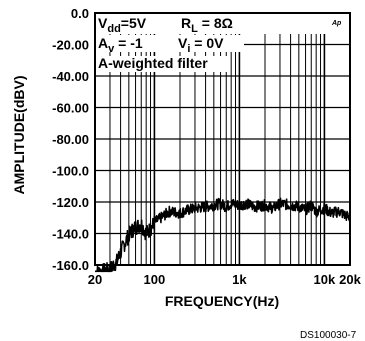 The image size is (365, 341). What do you see at coordinates (207, 25) in the screenshot?
I see `annotation-rl: RL = 8Ω` at bounding box center [207, 25].